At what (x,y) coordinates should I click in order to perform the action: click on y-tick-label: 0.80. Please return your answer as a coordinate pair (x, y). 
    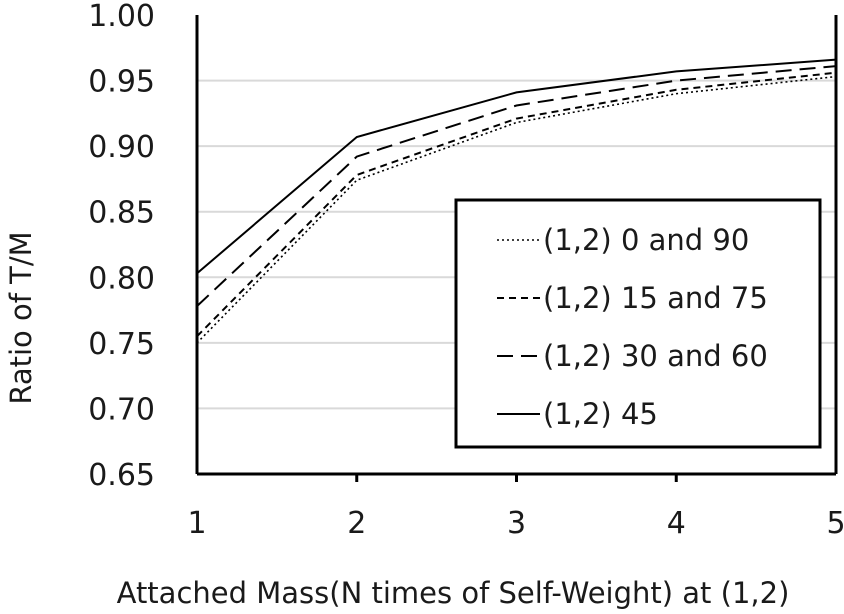
    Looking at the image, I should click on (121, 278).